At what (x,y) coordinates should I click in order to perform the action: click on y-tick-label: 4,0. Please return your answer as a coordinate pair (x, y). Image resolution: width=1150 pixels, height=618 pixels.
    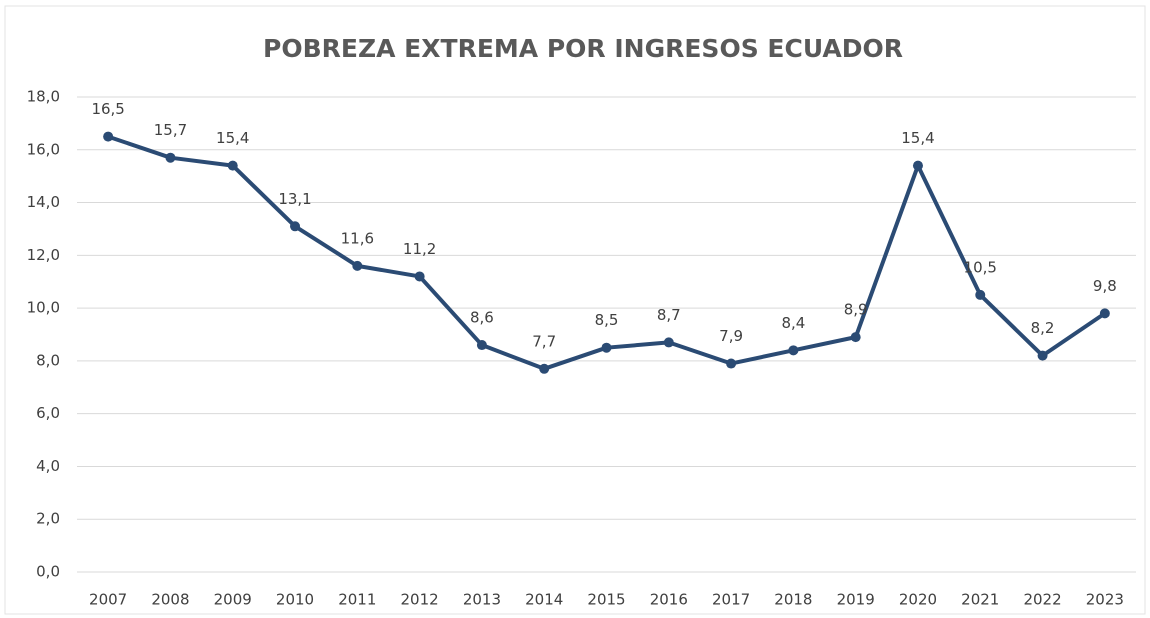
    Looking at the image, I should click on (48, 466).